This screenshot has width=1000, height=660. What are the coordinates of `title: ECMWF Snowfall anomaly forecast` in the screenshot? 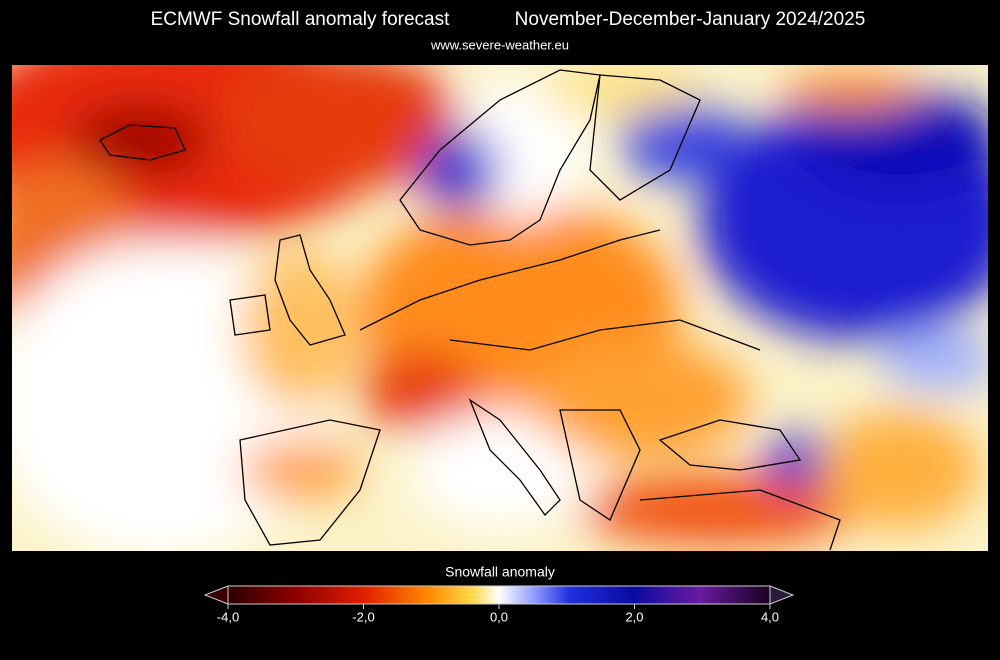 It's located at (301, 19).